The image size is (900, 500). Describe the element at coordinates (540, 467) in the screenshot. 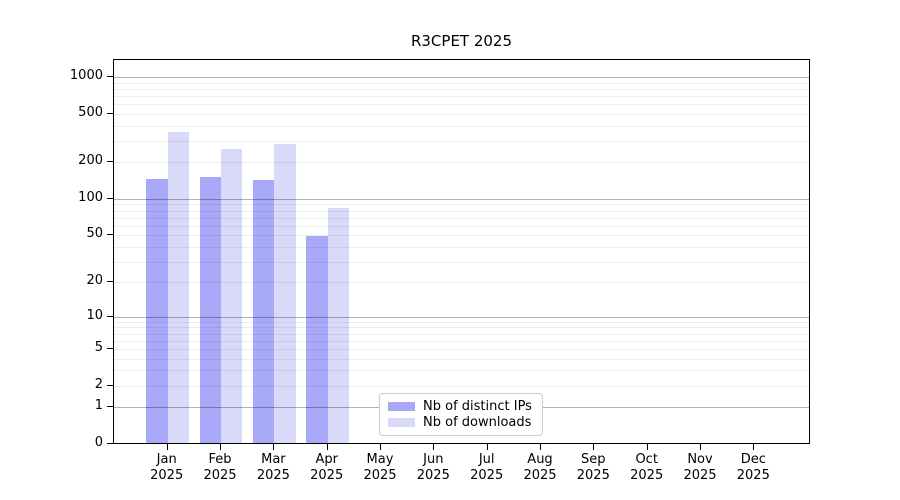

I see `x-tick-label: Aug 2025` at that location.